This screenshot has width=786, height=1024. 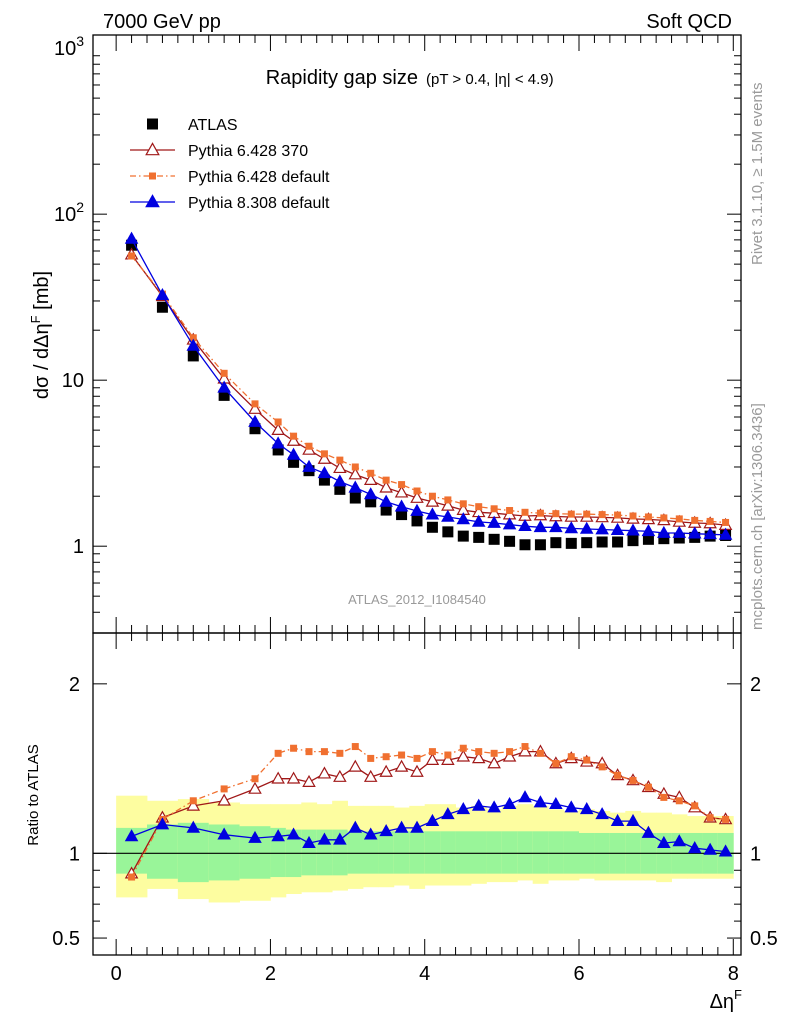 What do you see at coordinates (417, 599) in the screenshot?
I see `analysis-watermark: ATLAS_2012_I1084540` at bounding box center [417, 599].